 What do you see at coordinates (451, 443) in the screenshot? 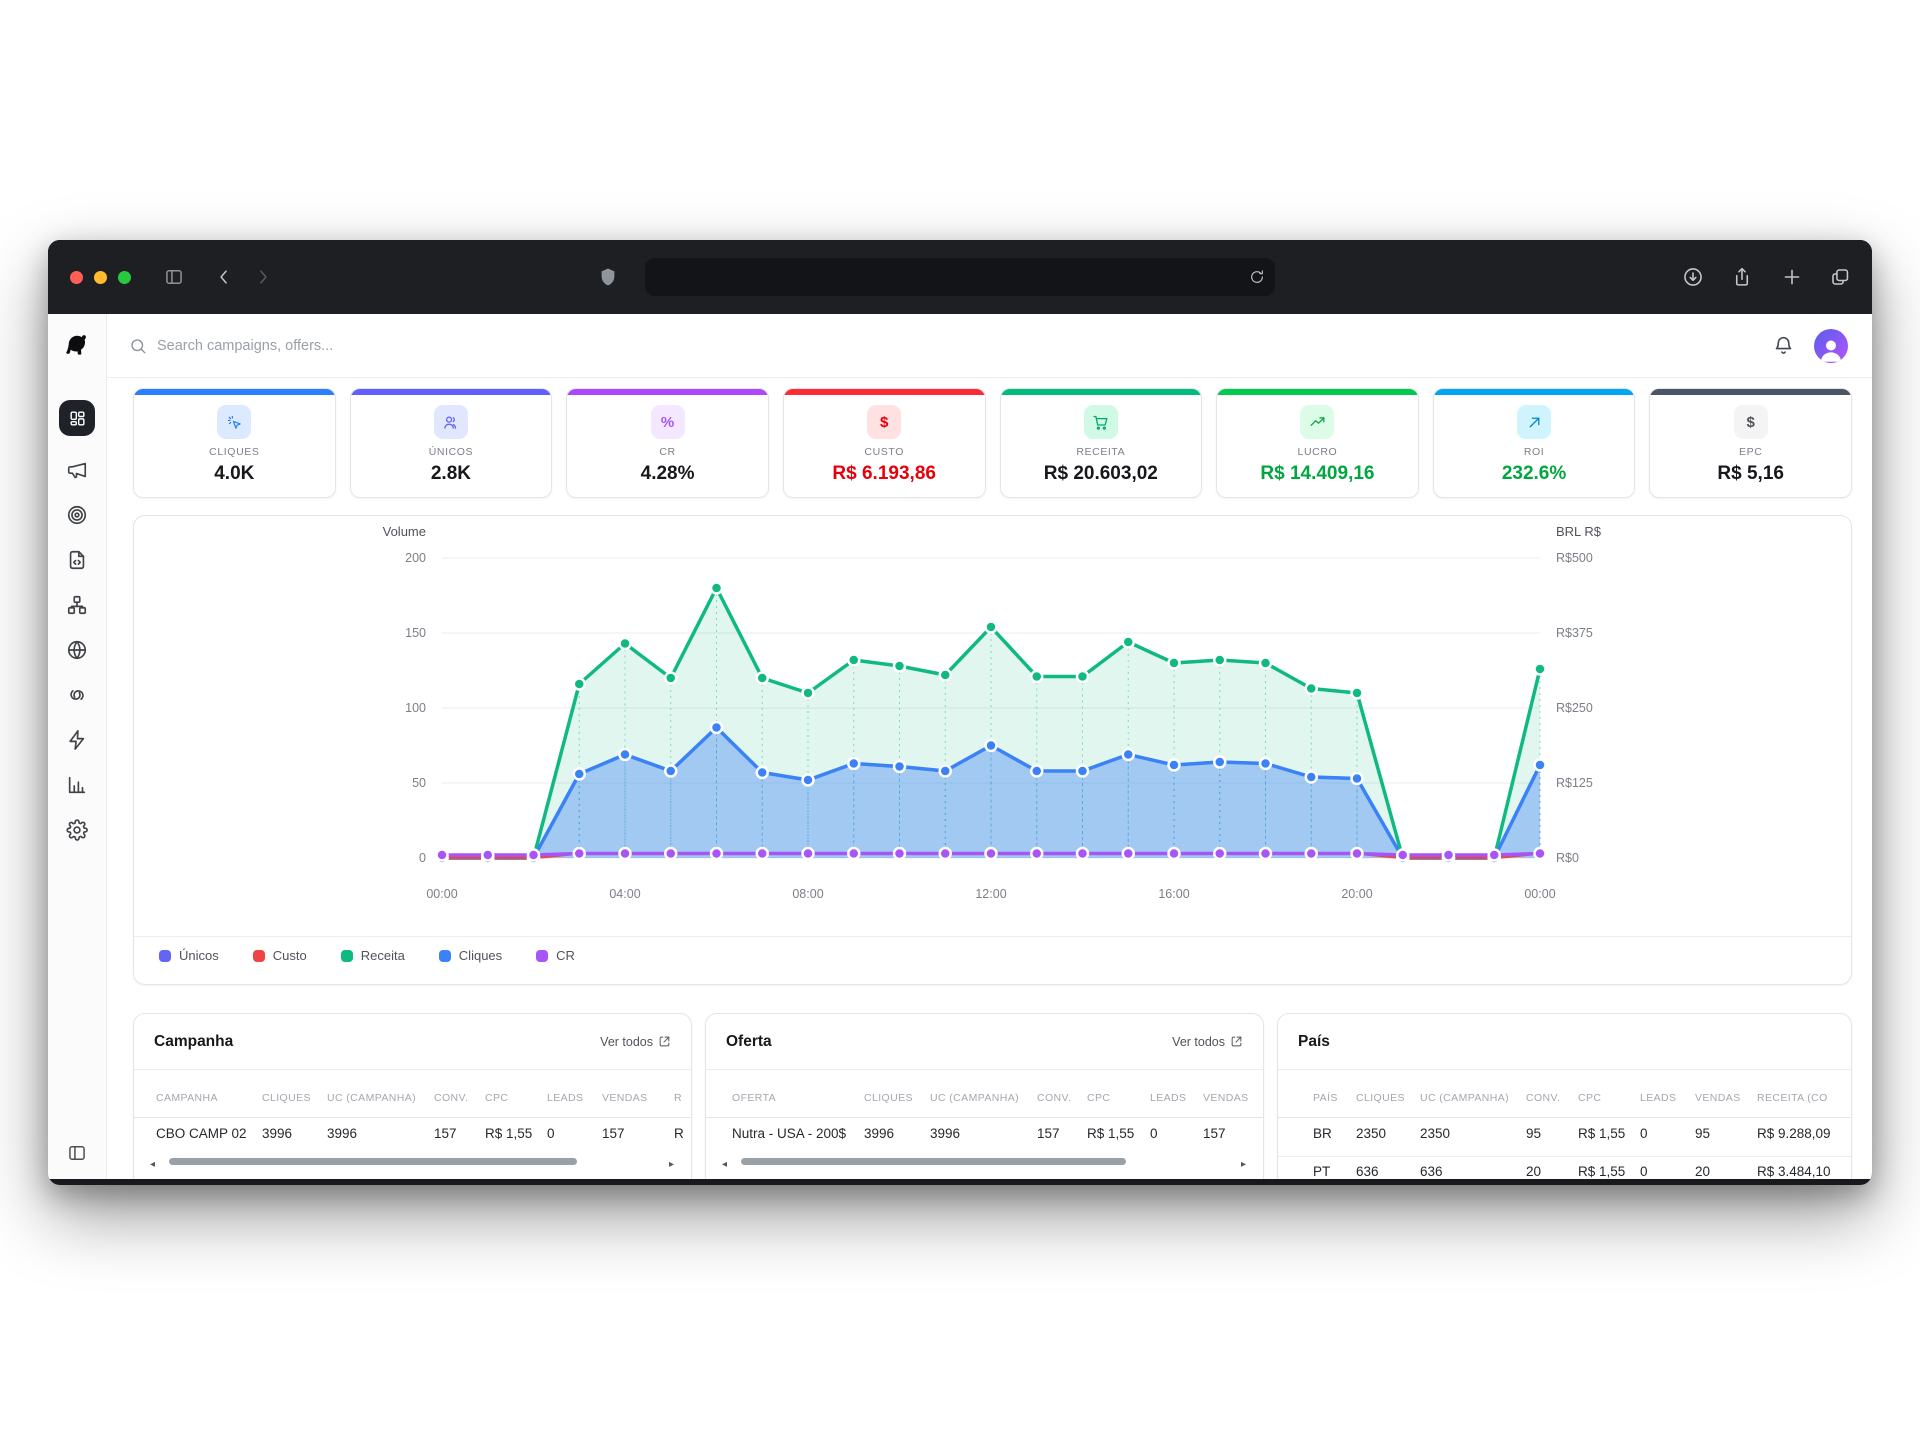
I see `kpi-card-únicos: ÚNICOS 2.8K` at bounding box center [451, 443].